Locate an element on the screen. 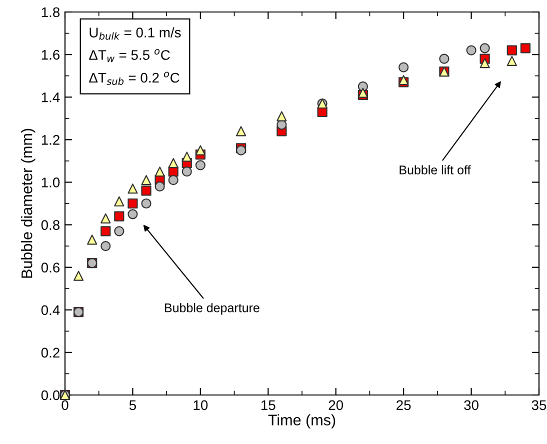  x-tick-label: 15 is located at coordinates (268, 405).